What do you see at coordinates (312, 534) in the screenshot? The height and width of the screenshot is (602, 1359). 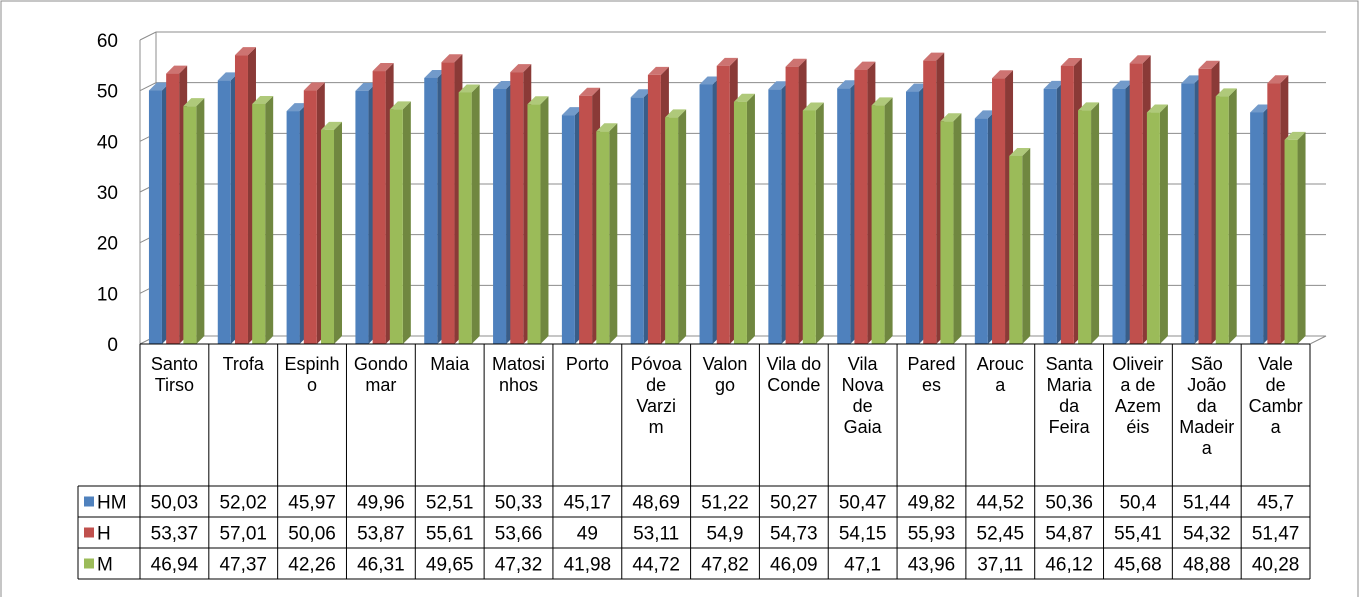 I see `table-value: 50,06` at bounding box center [312, 534].